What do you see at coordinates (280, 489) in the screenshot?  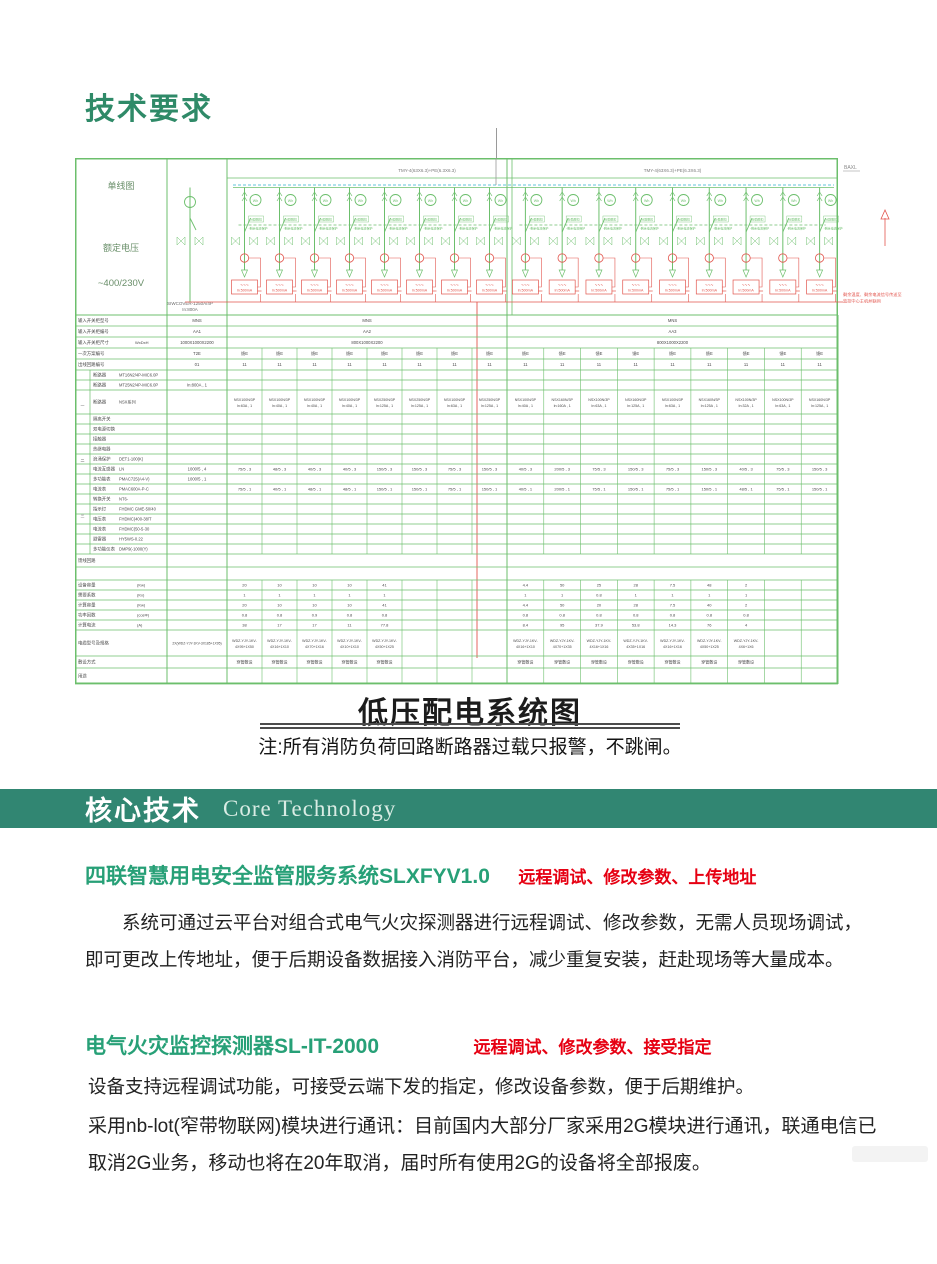 I see `table-cell: 40/5 , 1` at bounding box center [280, 489].